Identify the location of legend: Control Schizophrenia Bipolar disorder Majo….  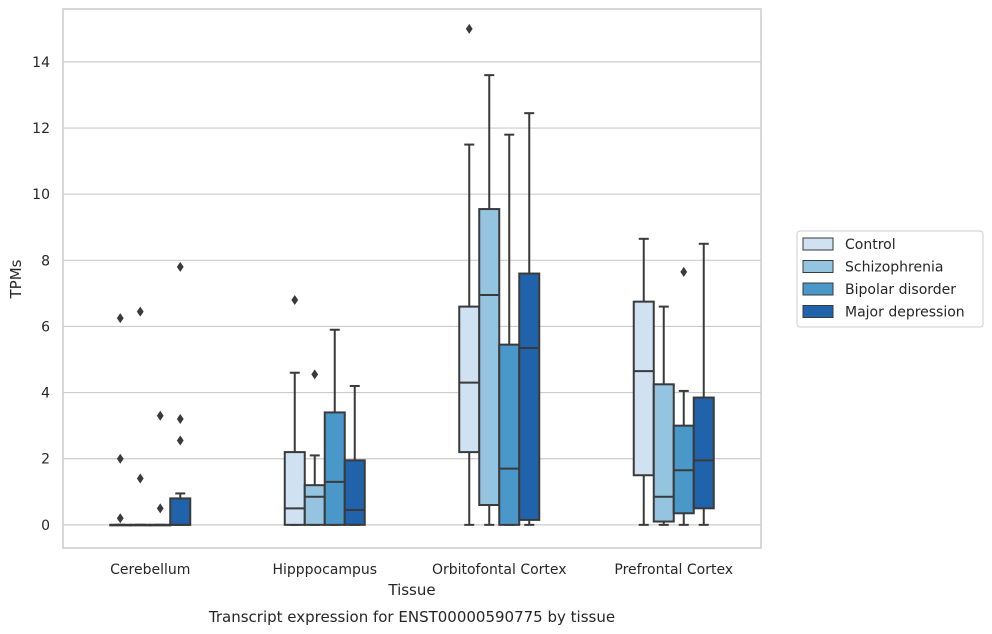
(890, 279).